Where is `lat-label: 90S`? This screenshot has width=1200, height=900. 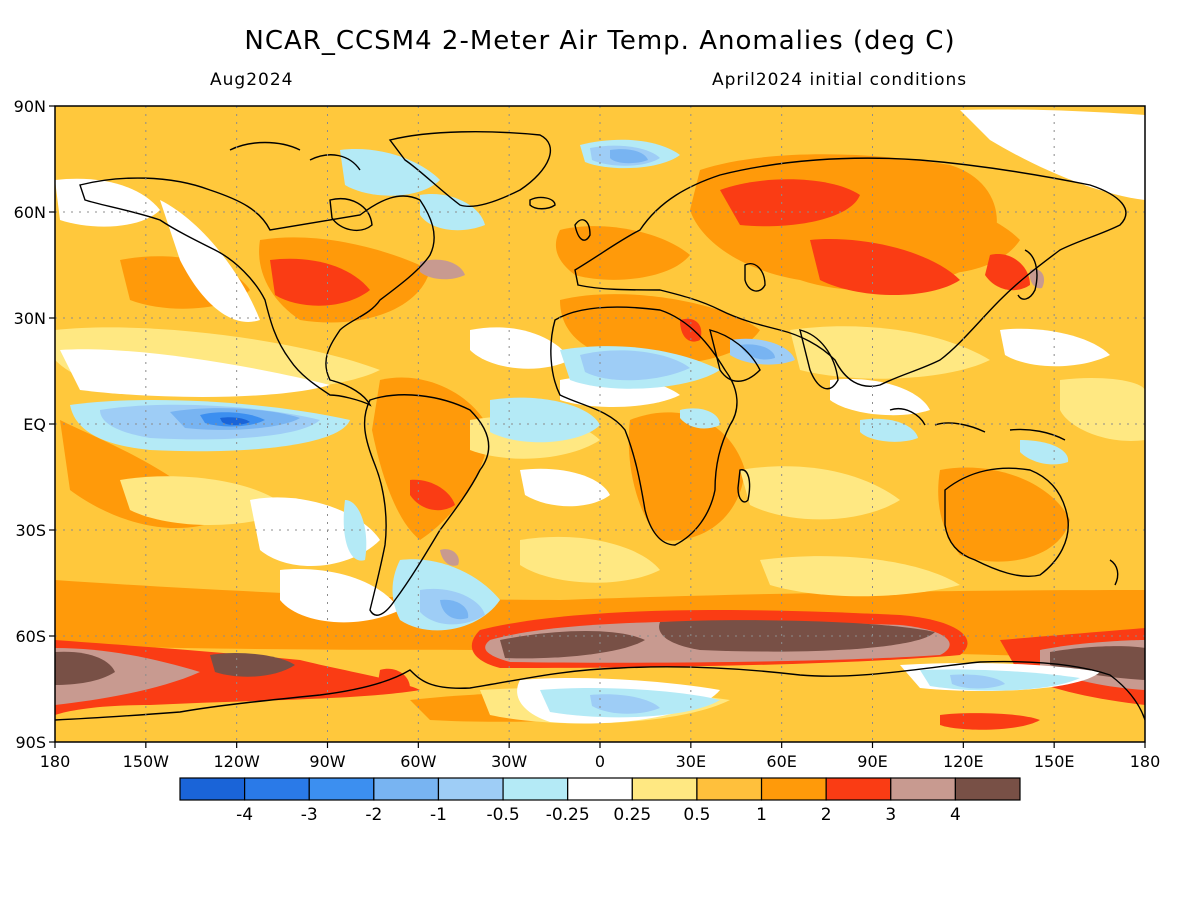 lat-label: 90S is located at coordinates (30, 742).